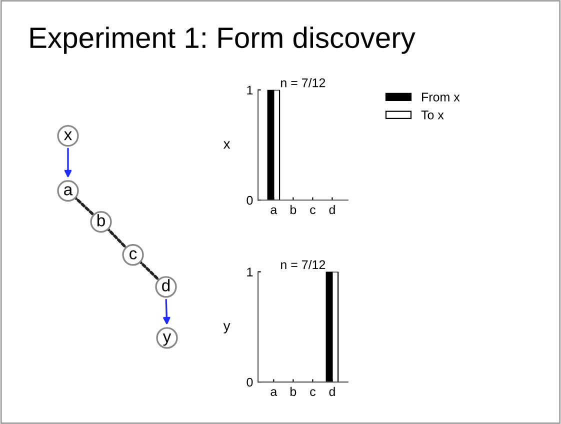 The image size is (561, 424). What do you see at coordinates (68, 135) in the screenshot?
I see `text: x` at bounding box center [68, 135].